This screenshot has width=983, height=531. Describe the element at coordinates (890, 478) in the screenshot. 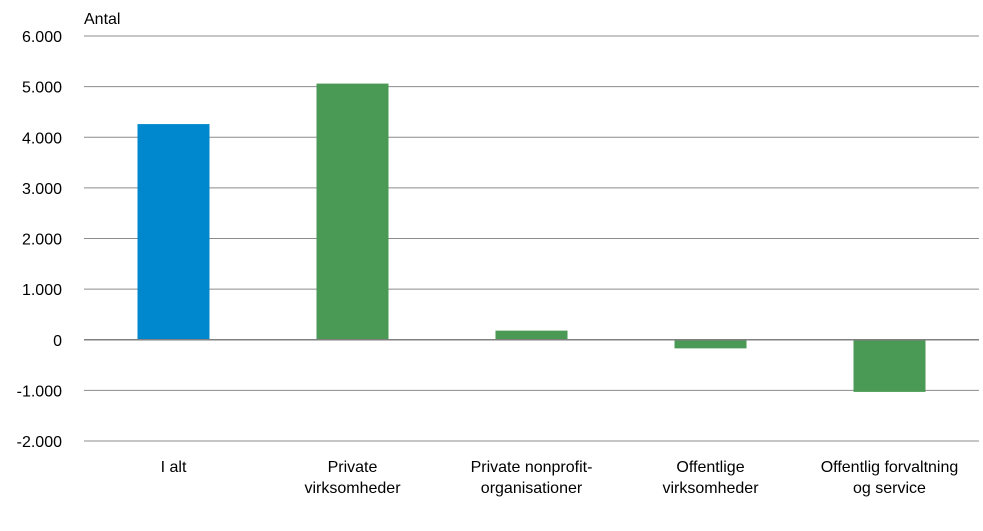

I see `x-tick-label: Offentlig forvaltning og service` at that location.